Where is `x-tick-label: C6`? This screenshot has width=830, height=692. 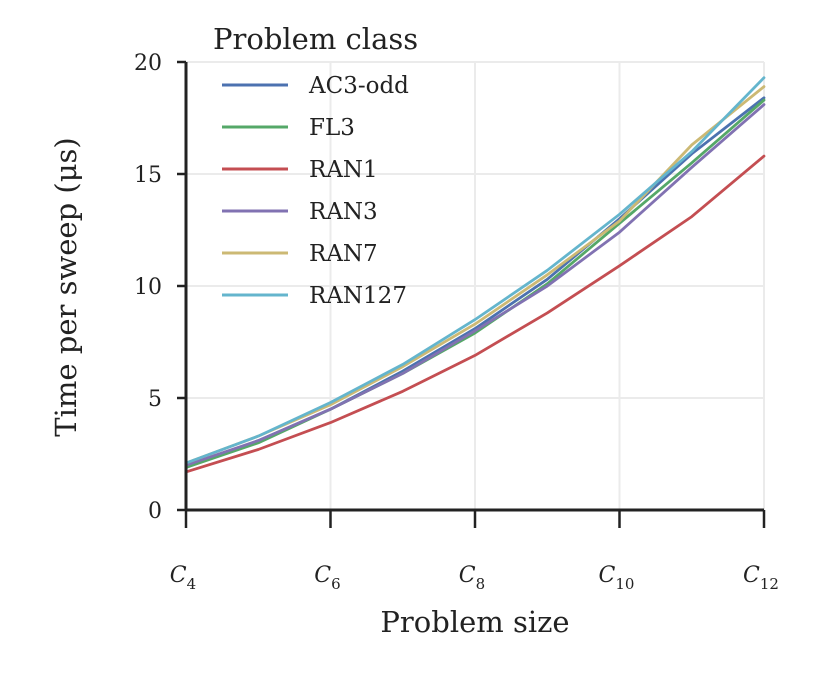 x-tick-label: C6 is located at coordinates (327, 578).